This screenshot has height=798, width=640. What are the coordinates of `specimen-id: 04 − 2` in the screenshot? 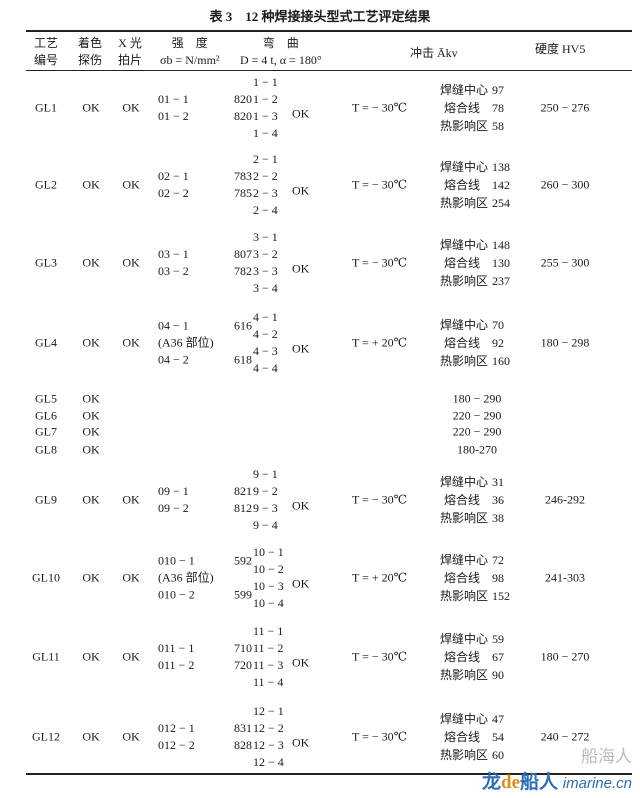 It's located at (173, 359).